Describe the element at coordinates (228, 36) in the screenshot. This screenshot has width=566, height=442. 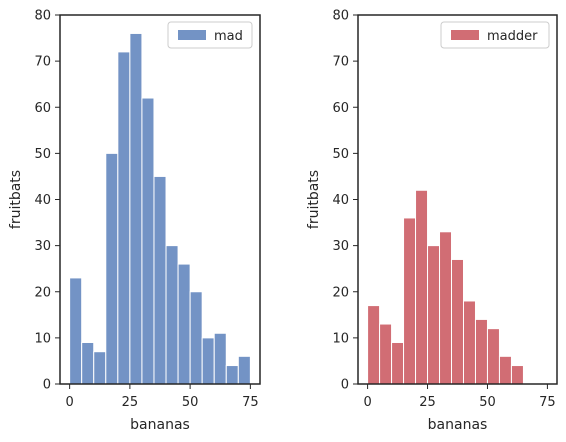
I see `legend-label: mad` at that location.